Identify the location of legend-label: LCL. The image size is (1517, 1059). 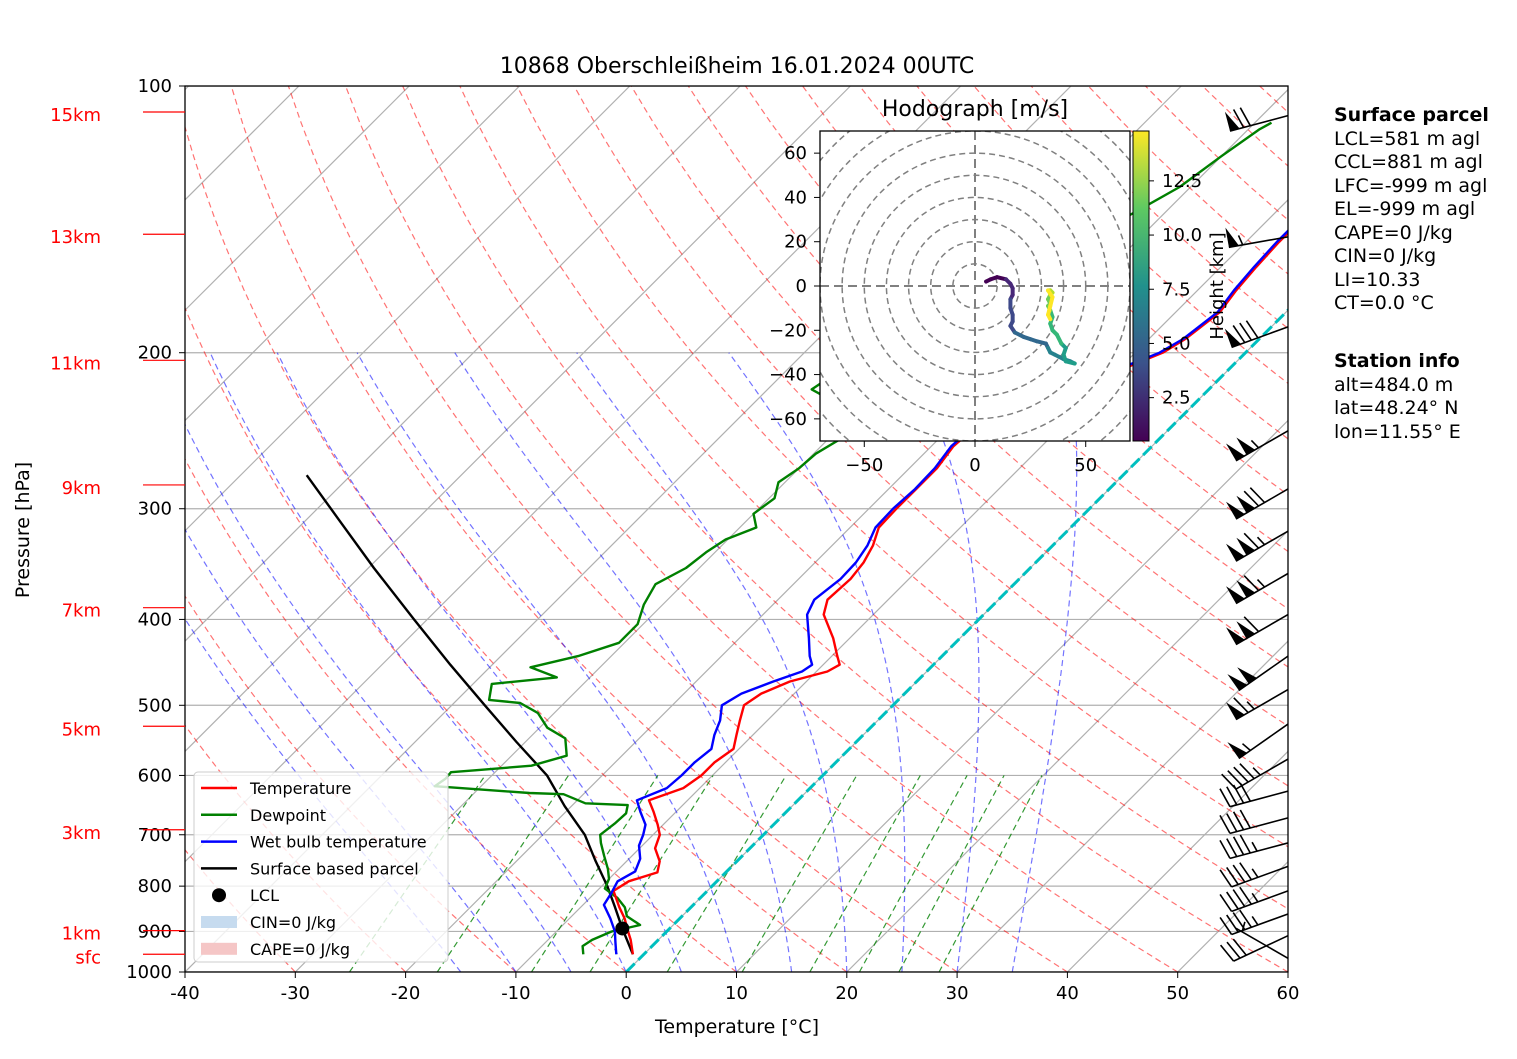
(264, 895).